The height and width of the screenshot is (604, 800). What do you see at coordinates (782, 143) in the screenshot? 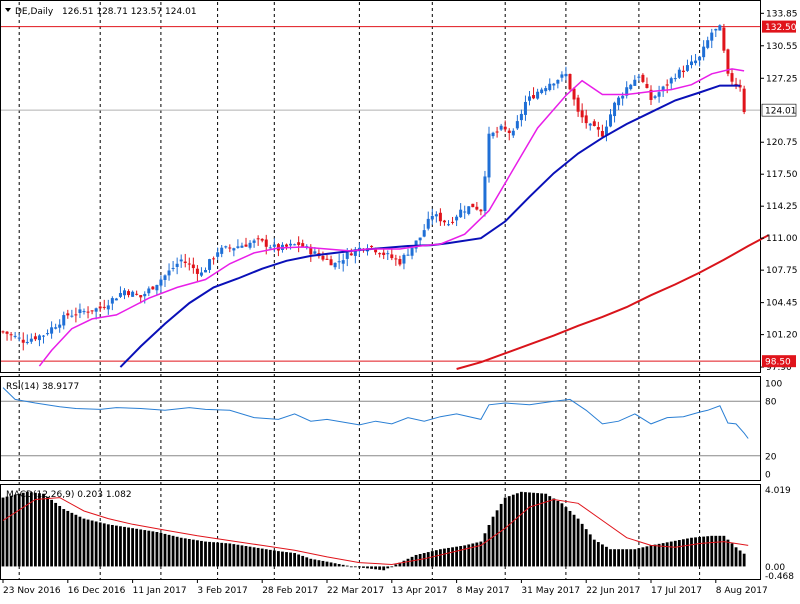
I see `price-tick-label: 120.75` at bounding box center [782, 143].